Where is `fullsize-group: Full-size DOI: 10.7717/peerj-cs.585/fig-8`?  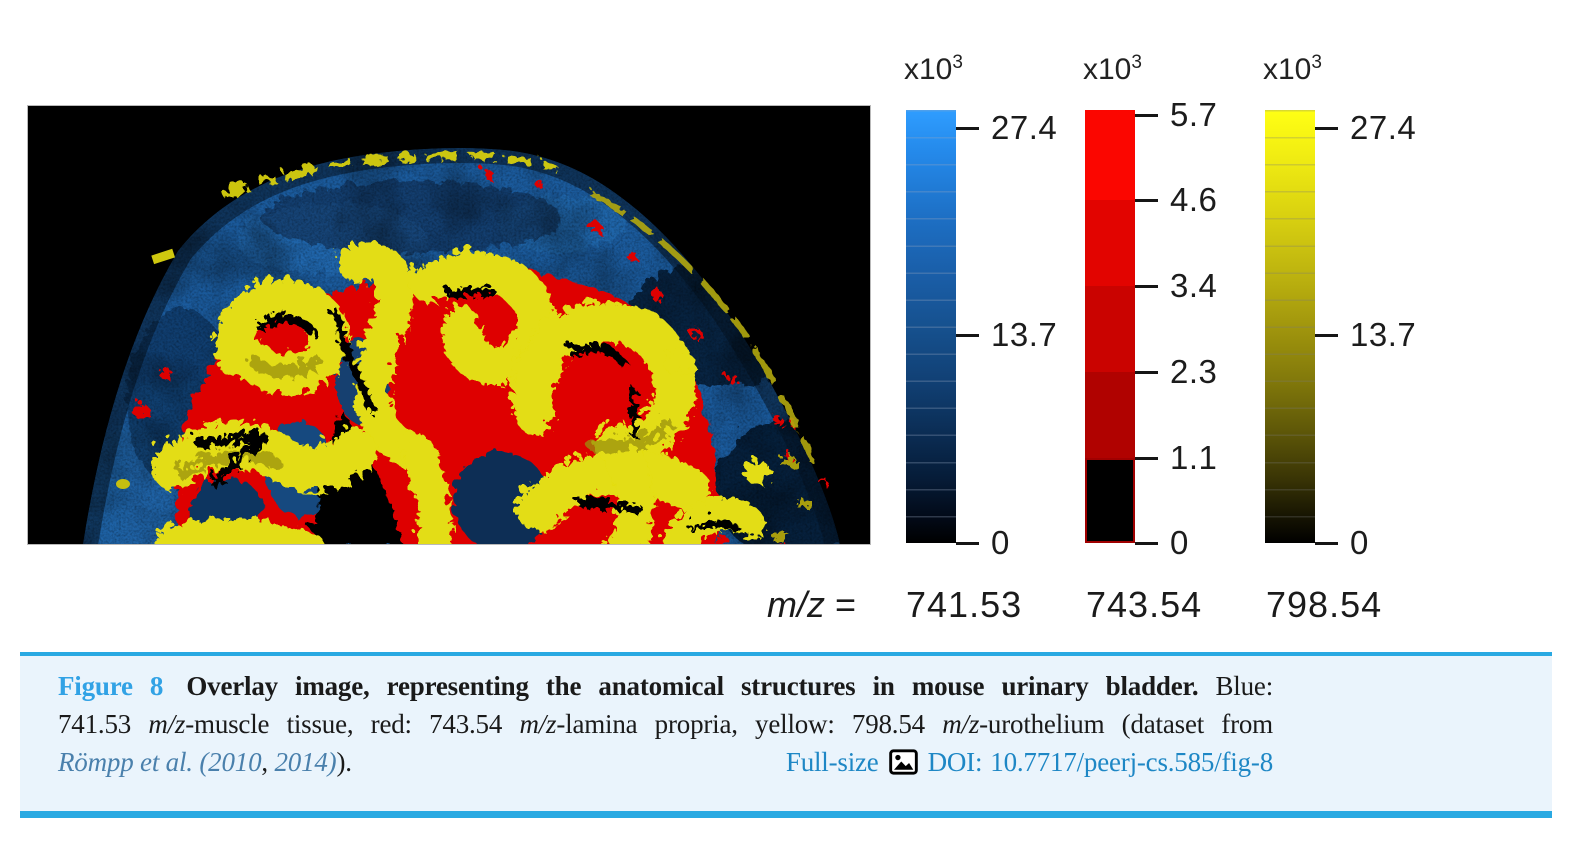 fullsize-group: Full-size DOI: 10.7717/peerj-cs.585/fig-8 is located at coordinates (1029, 764).